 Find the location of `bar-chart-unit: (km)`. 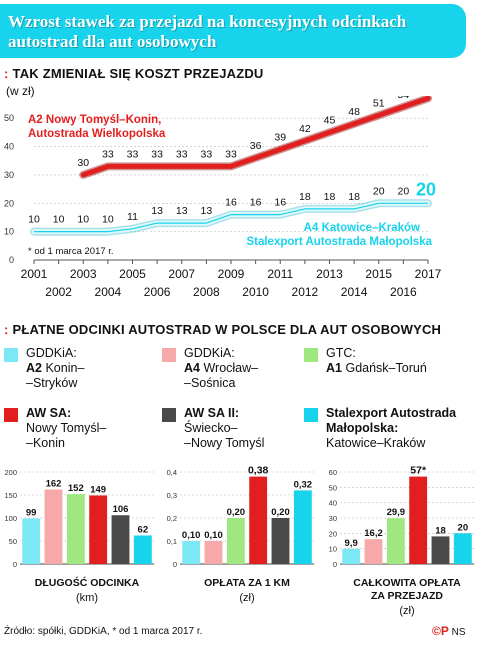

bar-chart-unit: (km) is located at coordinates (87, 598).